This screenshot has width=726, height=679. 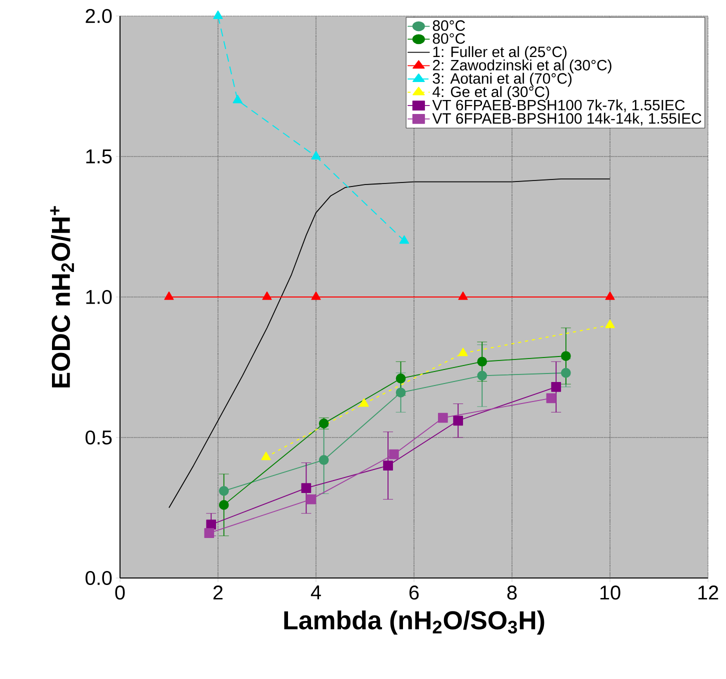 I want to click on legend-label: 1: Fuller et al (25°C), so click(x=499, y=53).